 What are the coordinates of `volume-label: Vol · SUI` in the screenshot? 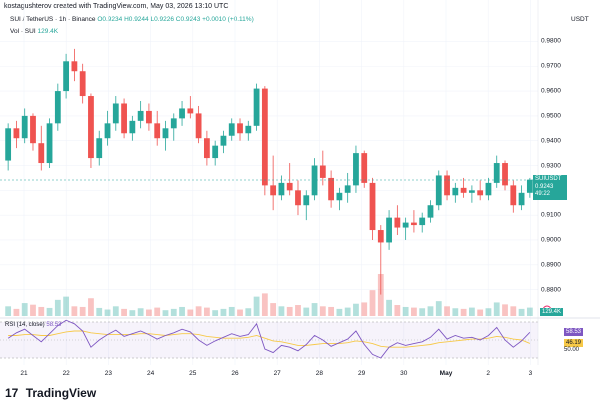 It's located at (23, 31).